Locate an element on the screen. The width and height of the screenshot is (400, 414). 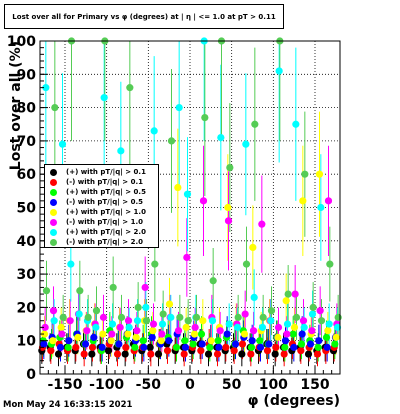
legend-entry: (-) with pT/|q| > 2.0 is located at coordinates (103, 242).